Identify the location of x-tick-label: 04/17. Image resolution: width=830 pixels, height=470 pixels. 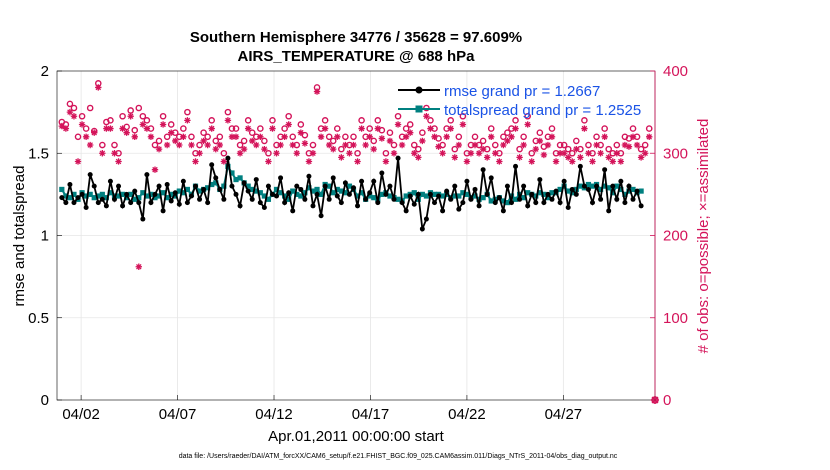
(371, 414).